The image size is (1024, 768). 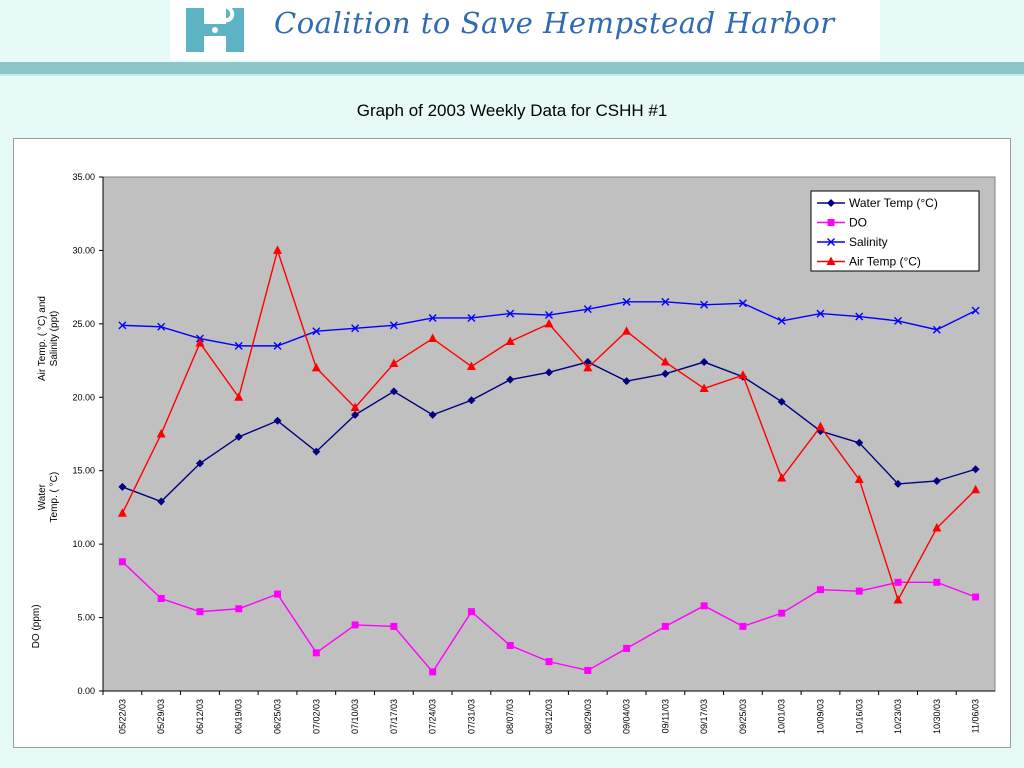 What do you see at coordinates (859, 716) in the screenshot?
I see `x-tick-label: 10/16/03` at bounding box center [859, 716].